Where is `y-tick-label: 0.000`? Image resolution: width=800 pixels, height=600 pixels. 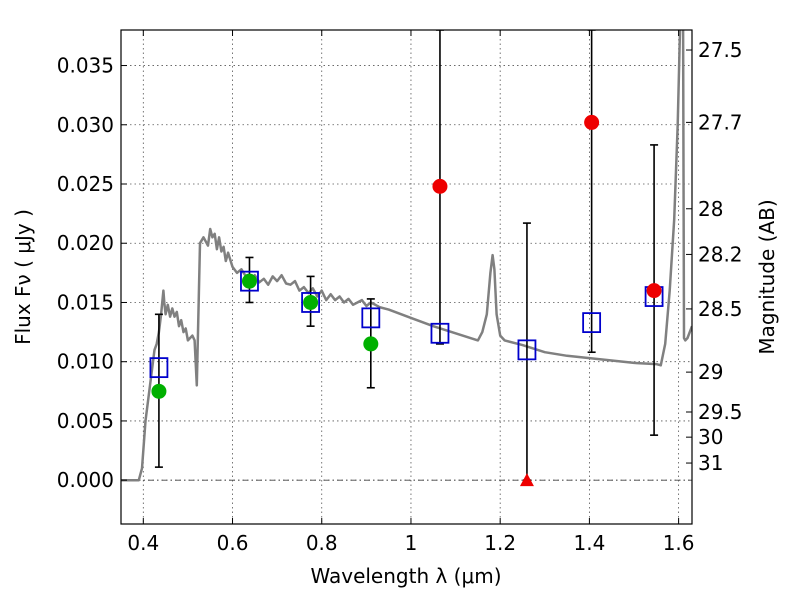 y-tick-label: 0.000 is located at coordinates (85, 480).